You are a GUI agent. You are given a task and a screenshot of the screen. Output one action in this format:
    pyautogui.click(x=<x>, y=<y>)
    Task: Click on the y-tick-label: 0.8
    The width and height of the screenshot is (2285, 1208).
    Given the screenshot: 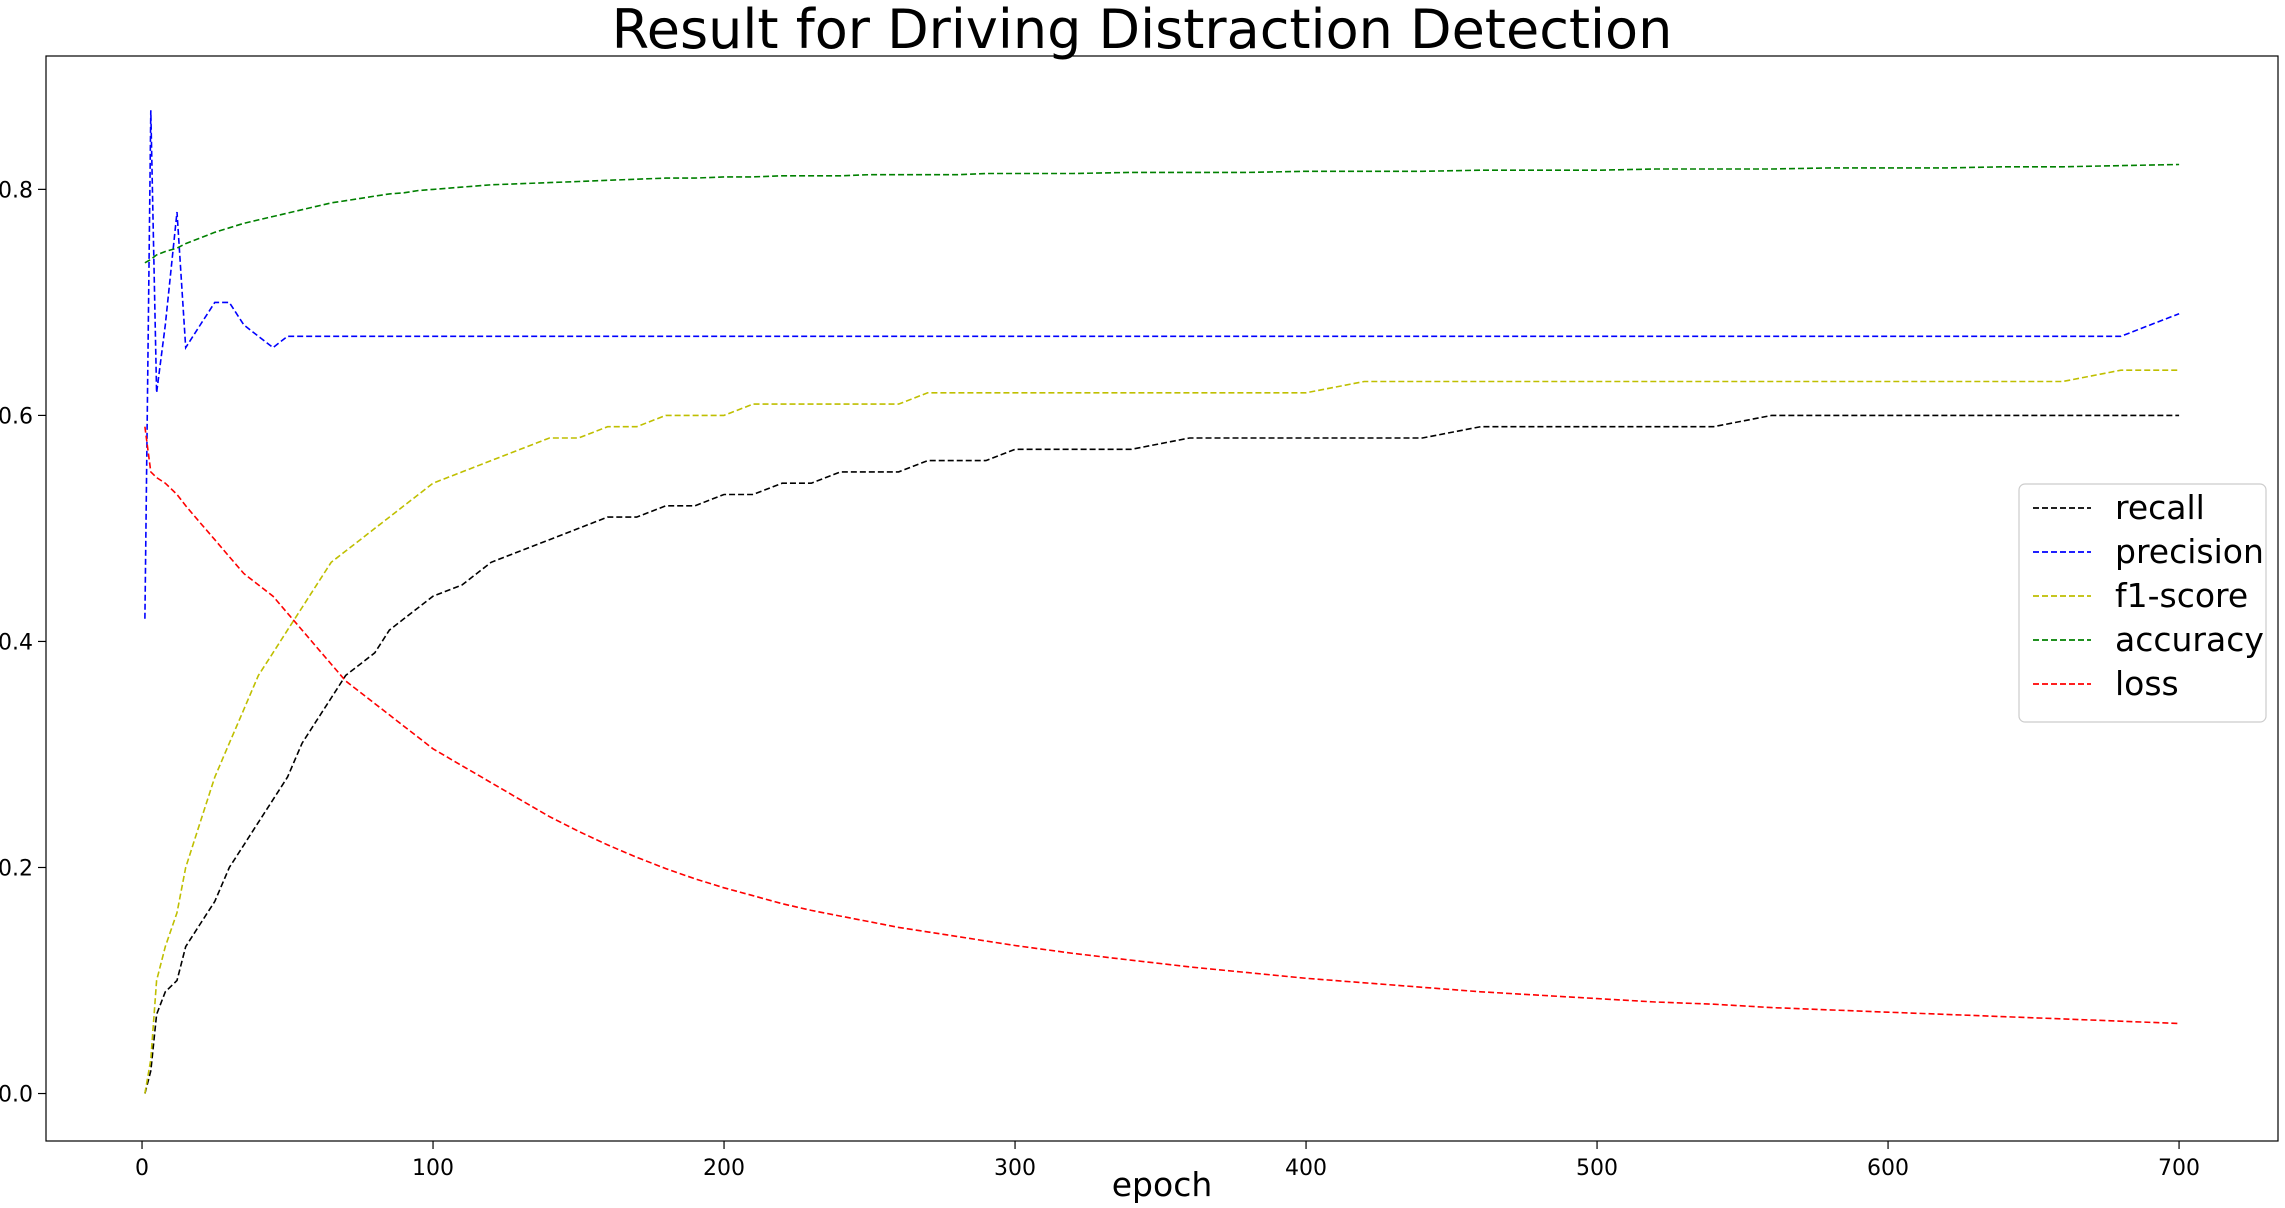 What is the action you would take?
    pyautogui.click(x=16, y=190)
    